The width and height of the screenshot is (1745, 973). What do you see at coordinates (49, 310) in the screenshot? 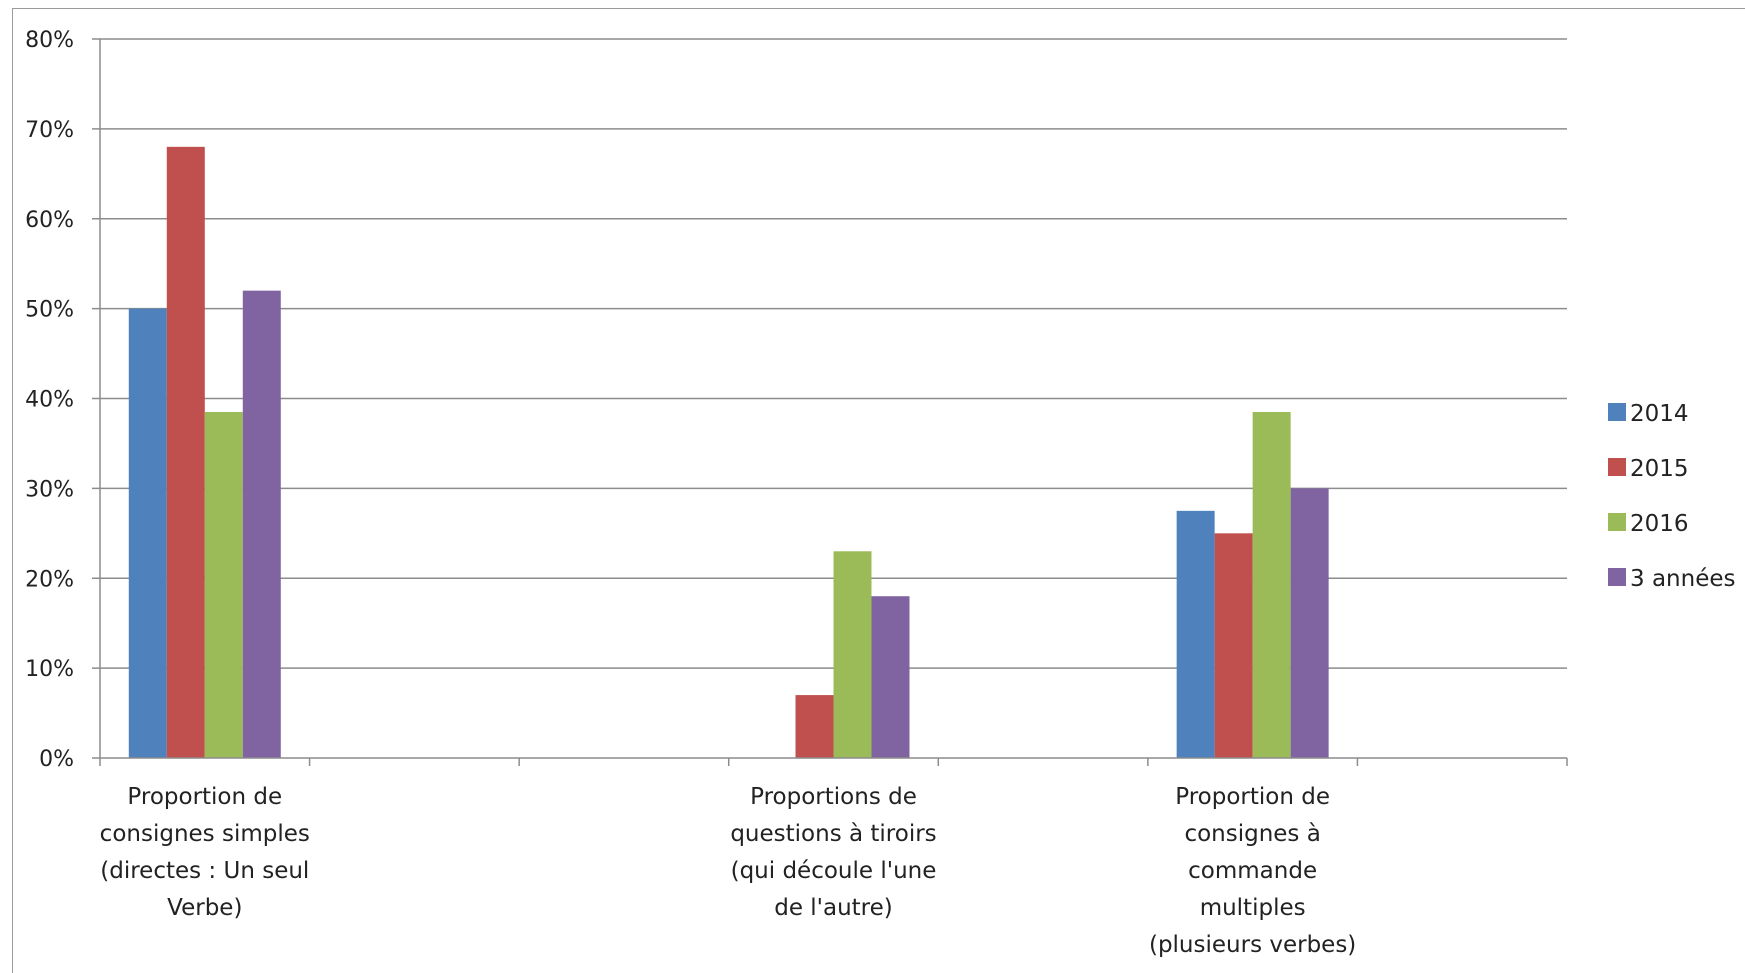
I see `y-tick-label: 50%` at bounding box center [49, 310].